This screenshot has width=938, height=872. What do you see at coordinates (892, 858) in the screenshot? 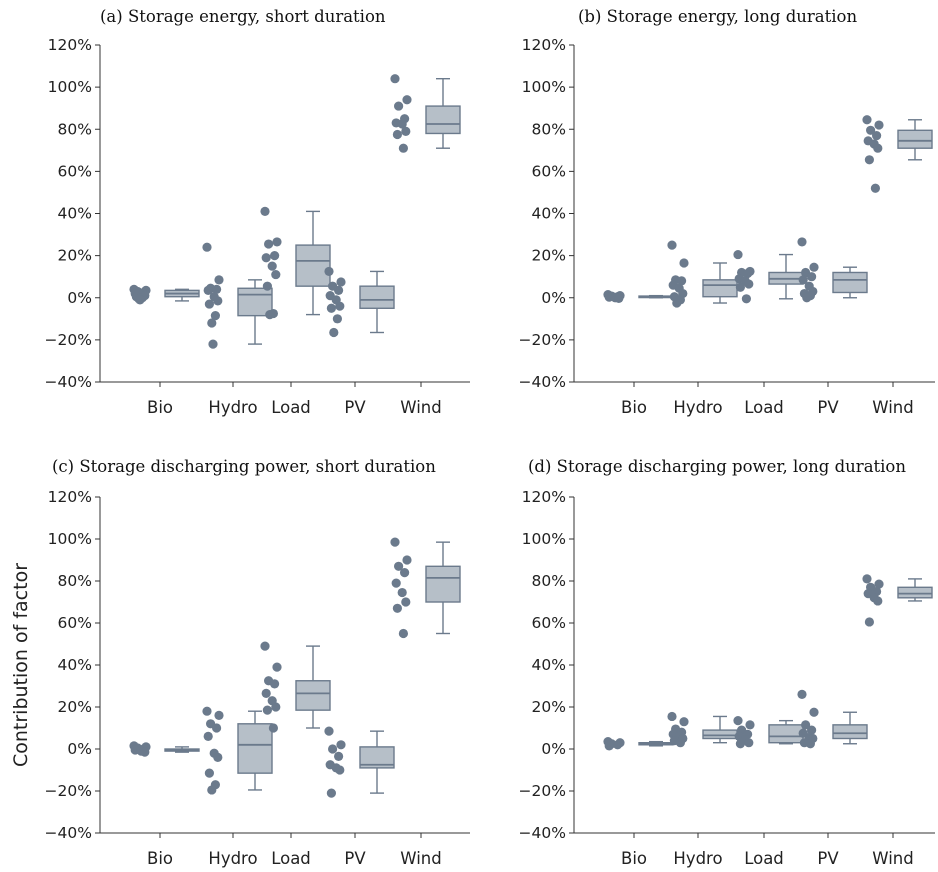
I see `x-tick-label: Wind` at bounding box center [892, 858].